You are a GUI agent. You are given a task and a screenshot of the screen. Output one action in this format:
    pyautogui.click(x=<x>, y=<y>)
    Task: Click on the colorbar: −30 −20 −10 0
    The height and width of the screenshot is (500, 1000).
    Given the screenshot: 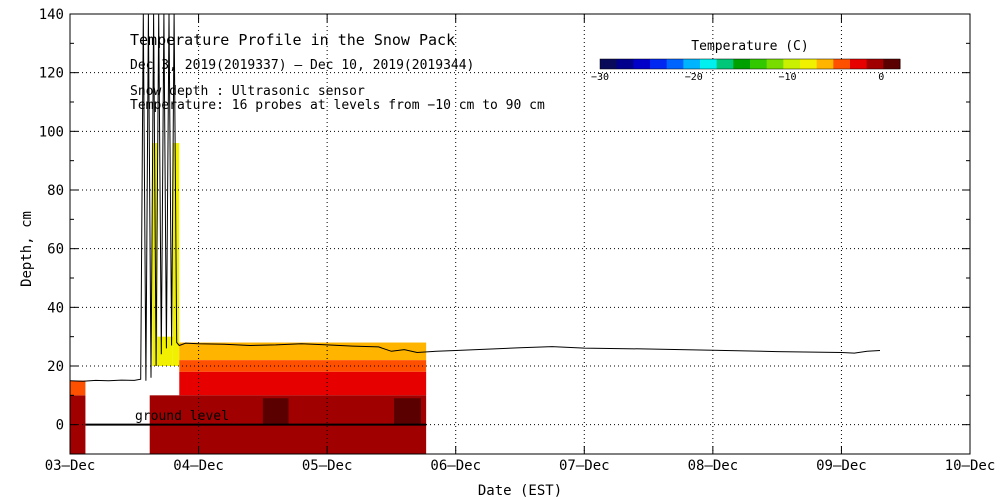 What is the action you would take?
    pyautogui.click(x=746, y=70)
    